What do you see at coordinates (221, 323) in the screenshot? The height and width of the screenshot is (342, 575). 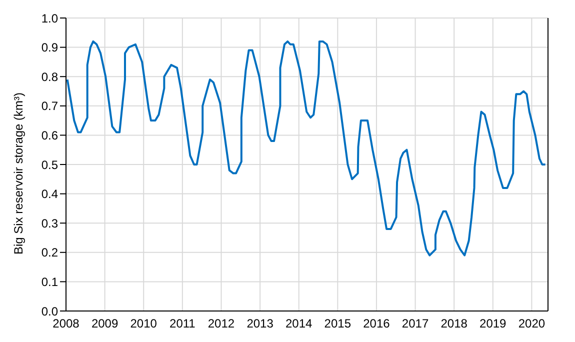 I see `x-tick-label: 2012` at bounding box center [221, 323].